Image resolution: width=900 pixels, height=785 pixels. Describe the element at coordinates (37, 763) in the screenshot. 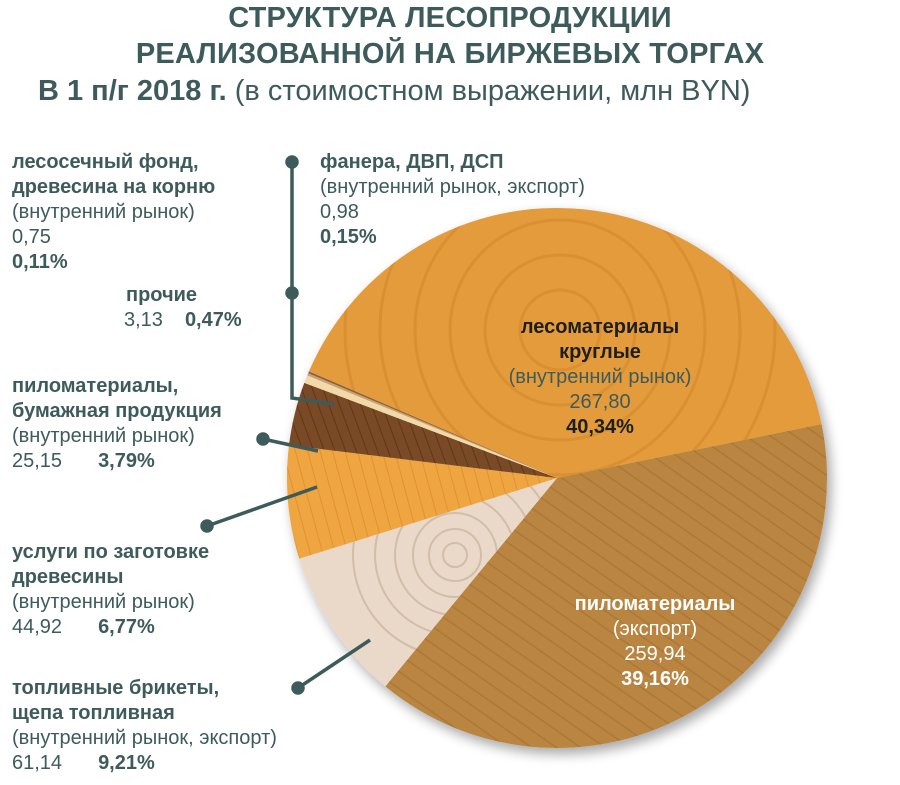

I see `label-fuel-value: 61,14` at that location.